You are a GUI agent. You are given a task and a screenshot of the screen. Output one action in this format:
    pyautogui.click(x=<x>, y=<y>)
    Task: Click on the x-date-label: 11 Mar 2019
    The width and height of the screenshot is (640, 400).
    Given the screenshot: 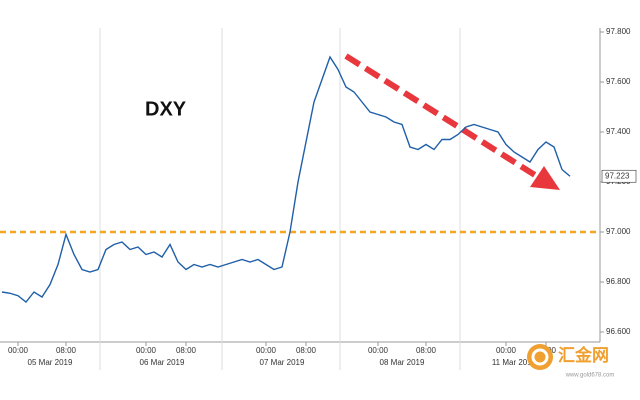 What is the action you would take?
    pyautogui.click(x=514, y=362)
    